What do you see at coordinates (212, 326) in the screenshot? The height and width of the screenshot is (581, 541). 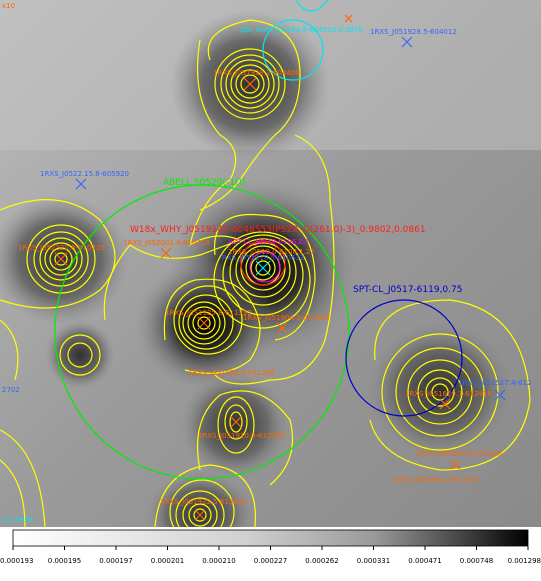 I see `contour-center-lower` at bounding box center [212, 326].